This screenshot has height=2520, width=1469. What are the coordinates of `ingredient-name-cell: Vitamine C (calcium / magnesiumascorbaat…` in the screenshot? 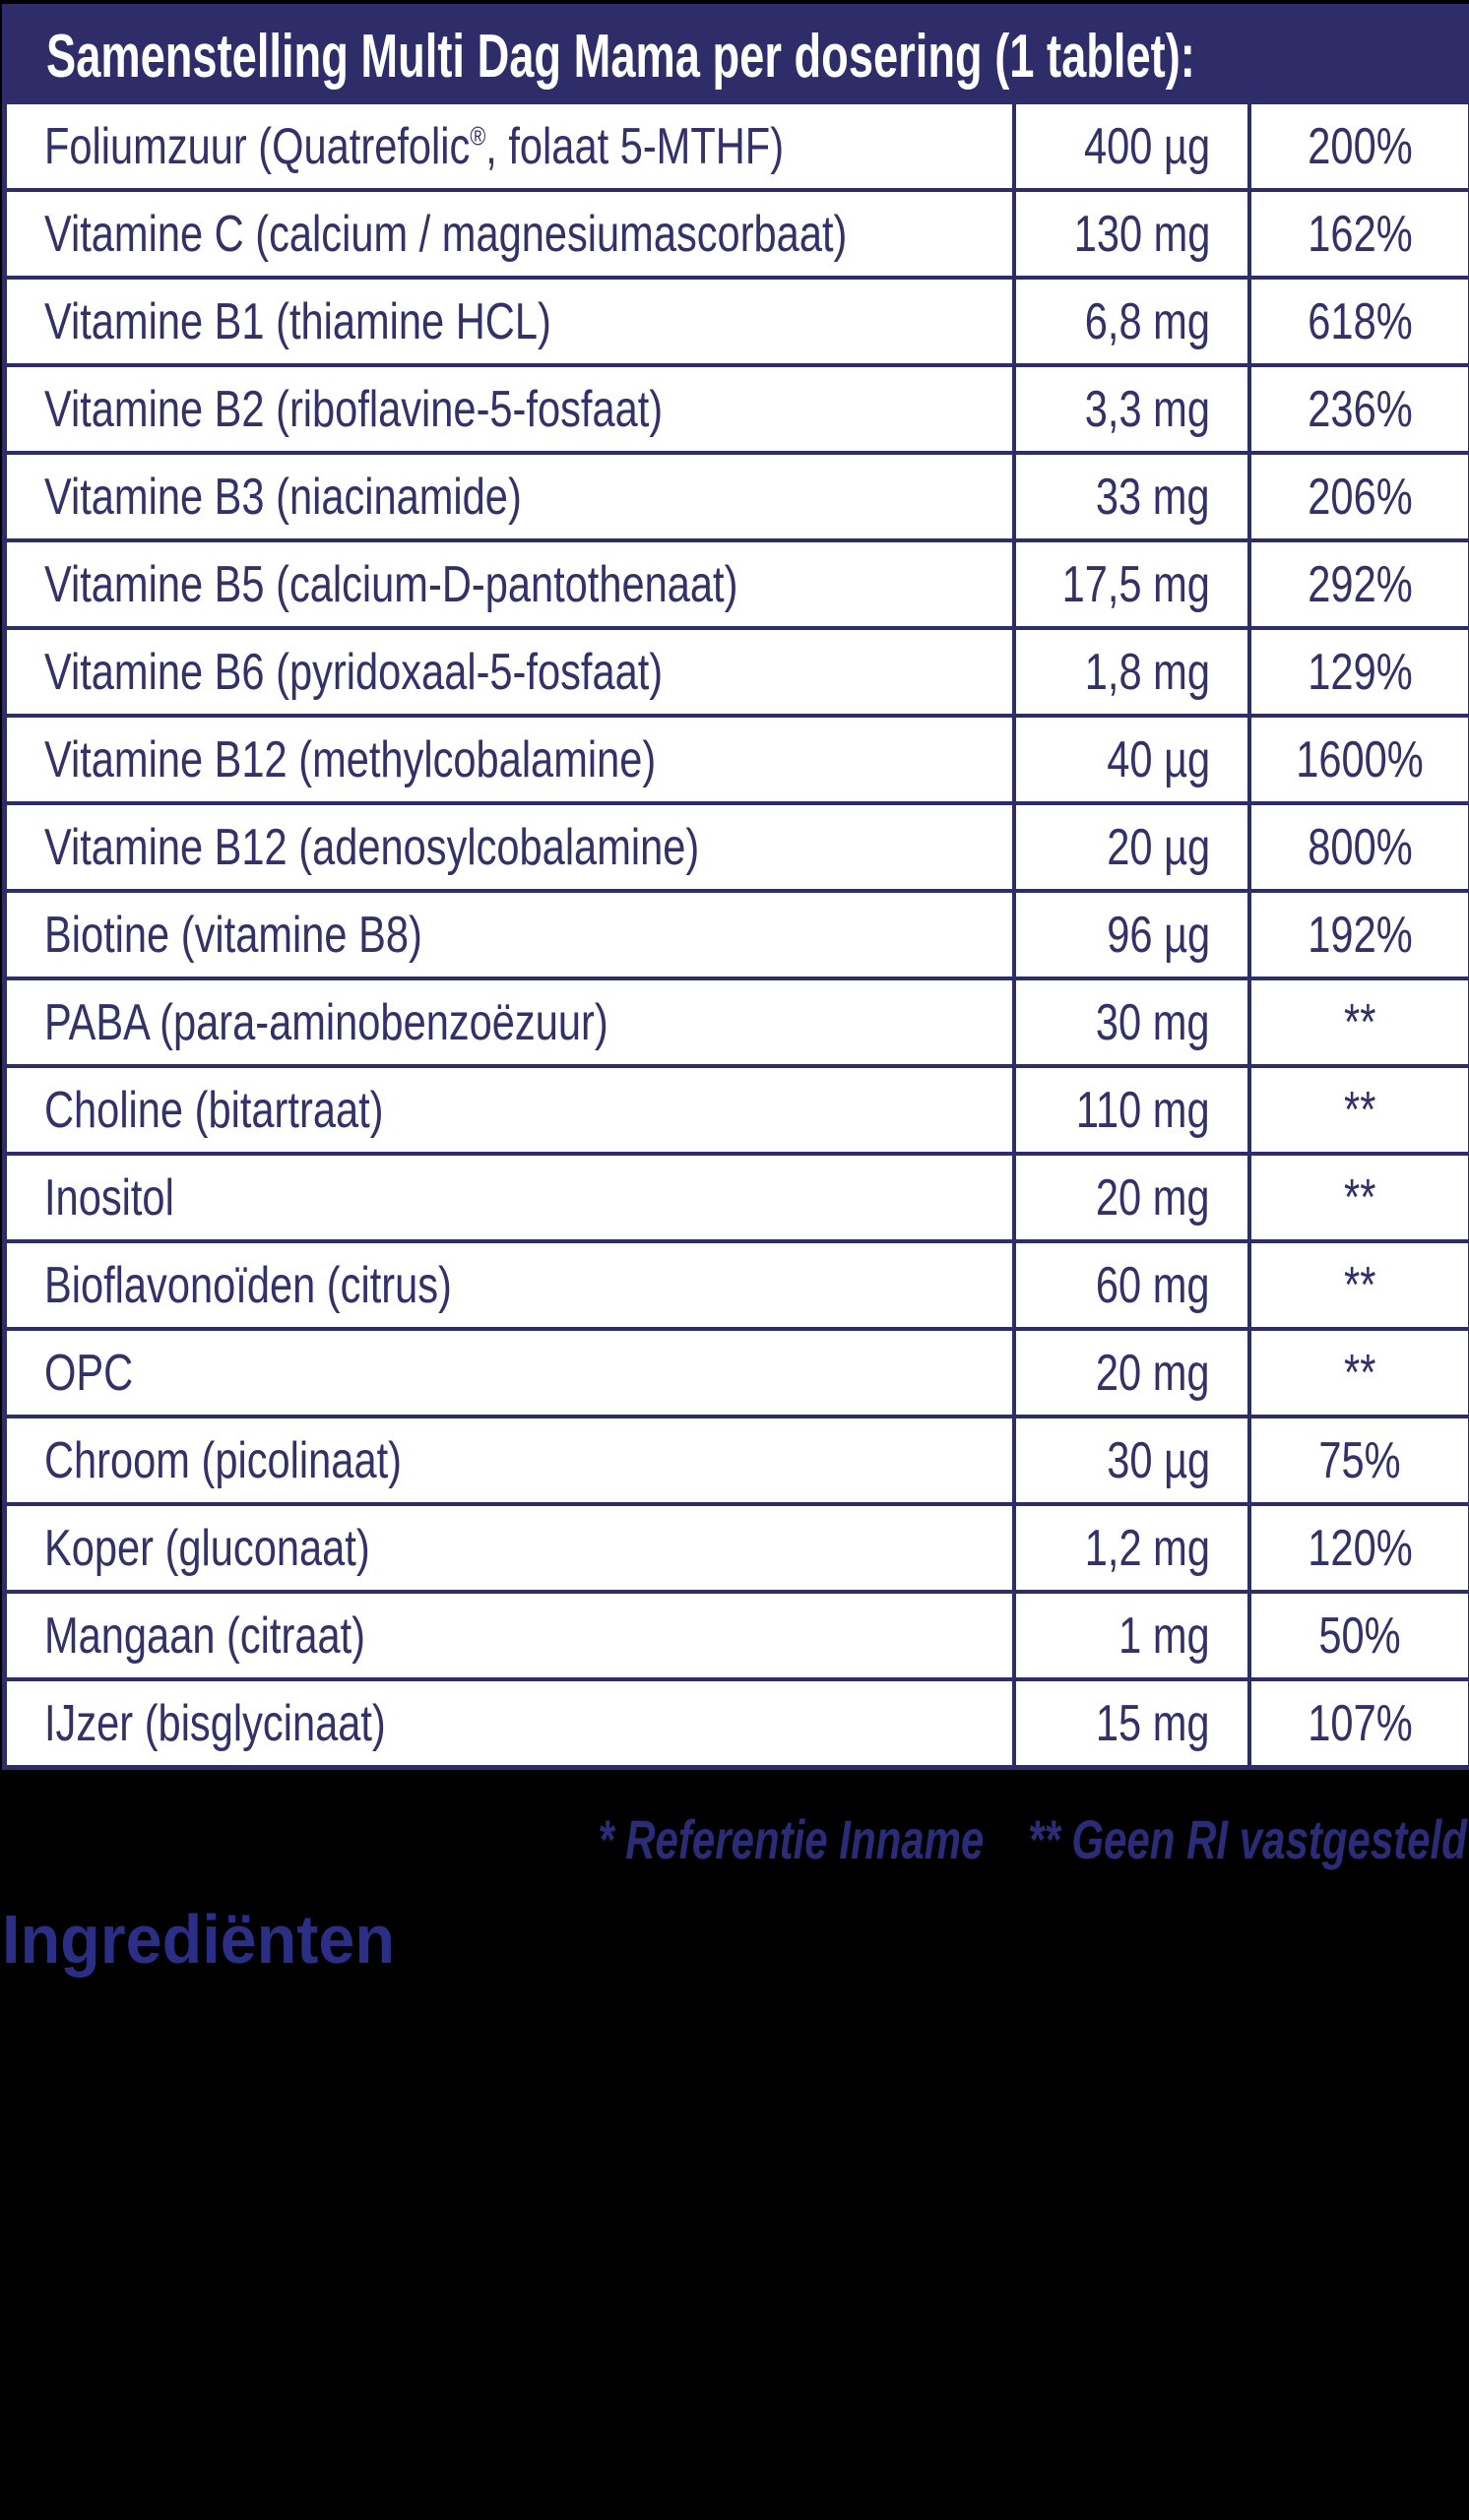 It's located at (509, 234).